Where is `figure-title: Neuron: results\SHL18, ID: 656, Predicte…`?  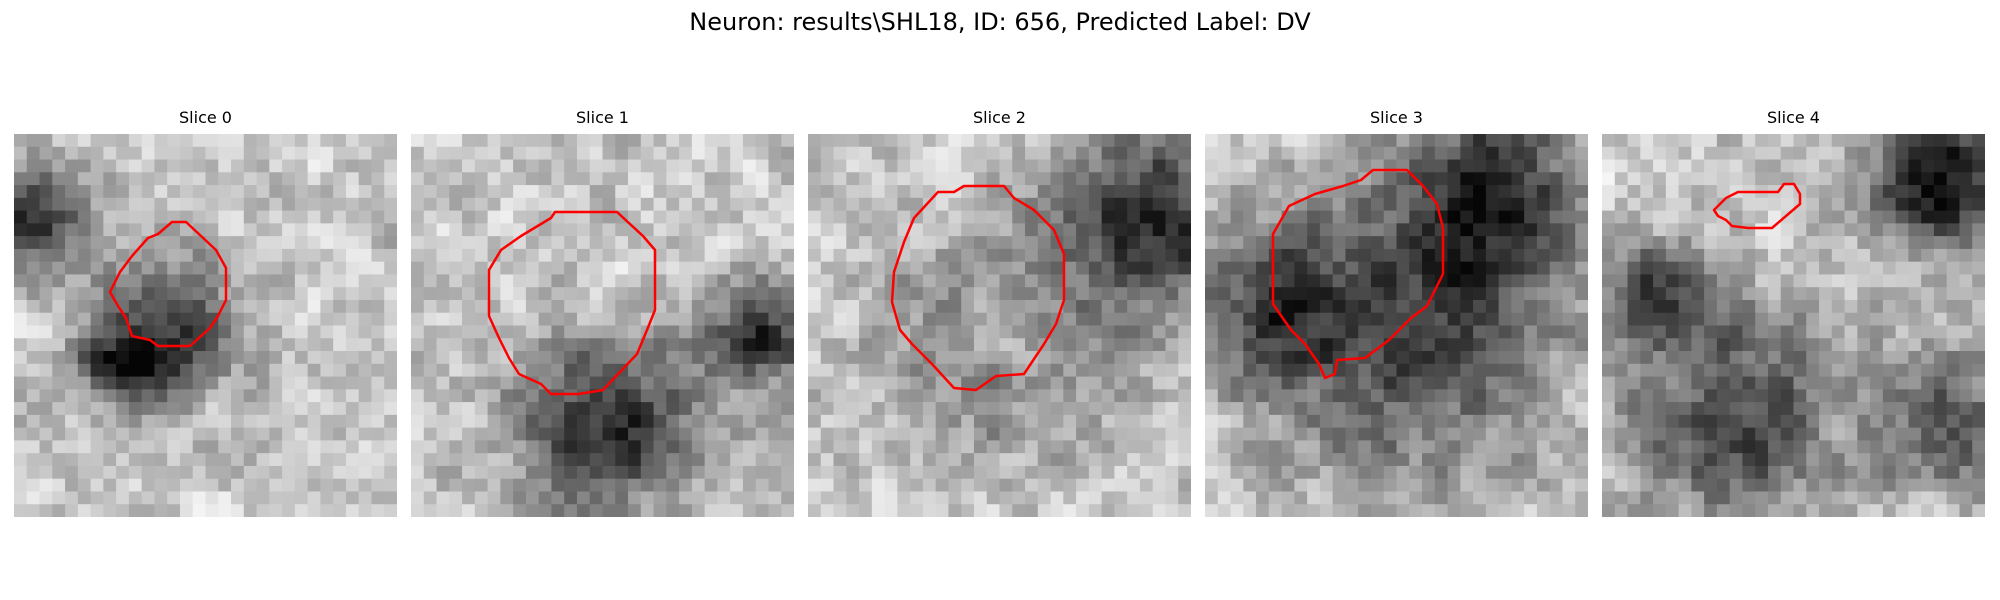 figure-title: Neuron: results\SHL18, ID: 656, Predicte… is located at coordinates (1000, 22).